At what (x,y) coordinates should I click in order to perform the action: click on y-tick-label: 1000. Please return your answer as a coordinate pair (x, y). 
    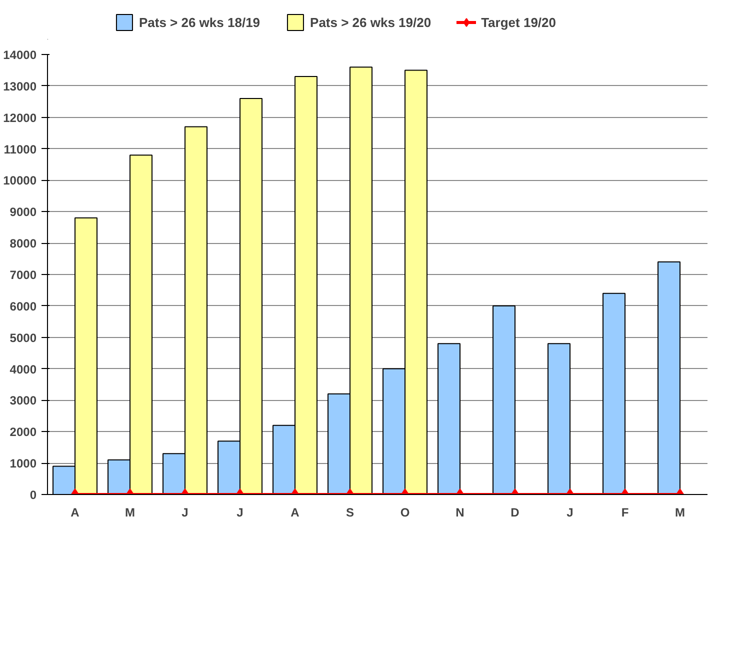
    Looking at the image, I should click on (23, 463).